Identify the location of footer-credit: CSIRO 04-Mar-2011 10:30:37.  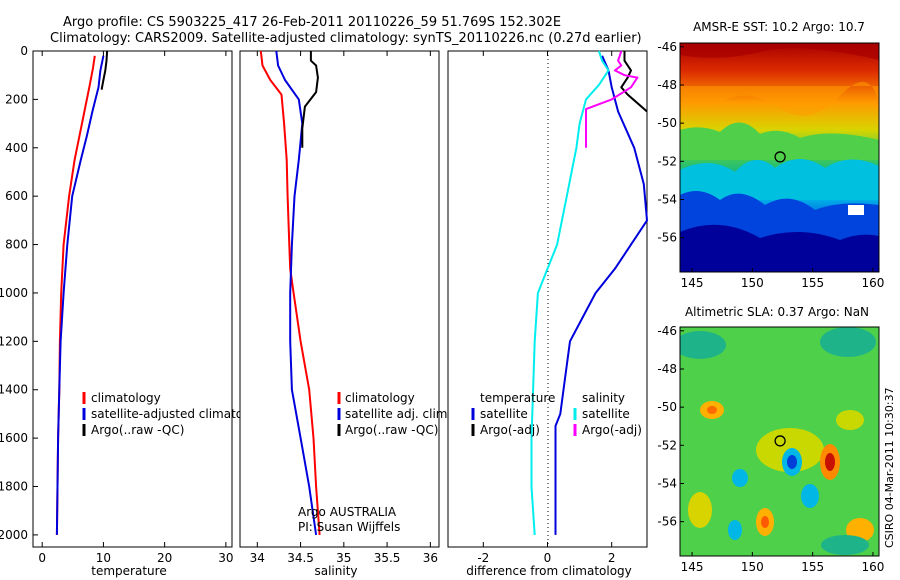
(889, 467).